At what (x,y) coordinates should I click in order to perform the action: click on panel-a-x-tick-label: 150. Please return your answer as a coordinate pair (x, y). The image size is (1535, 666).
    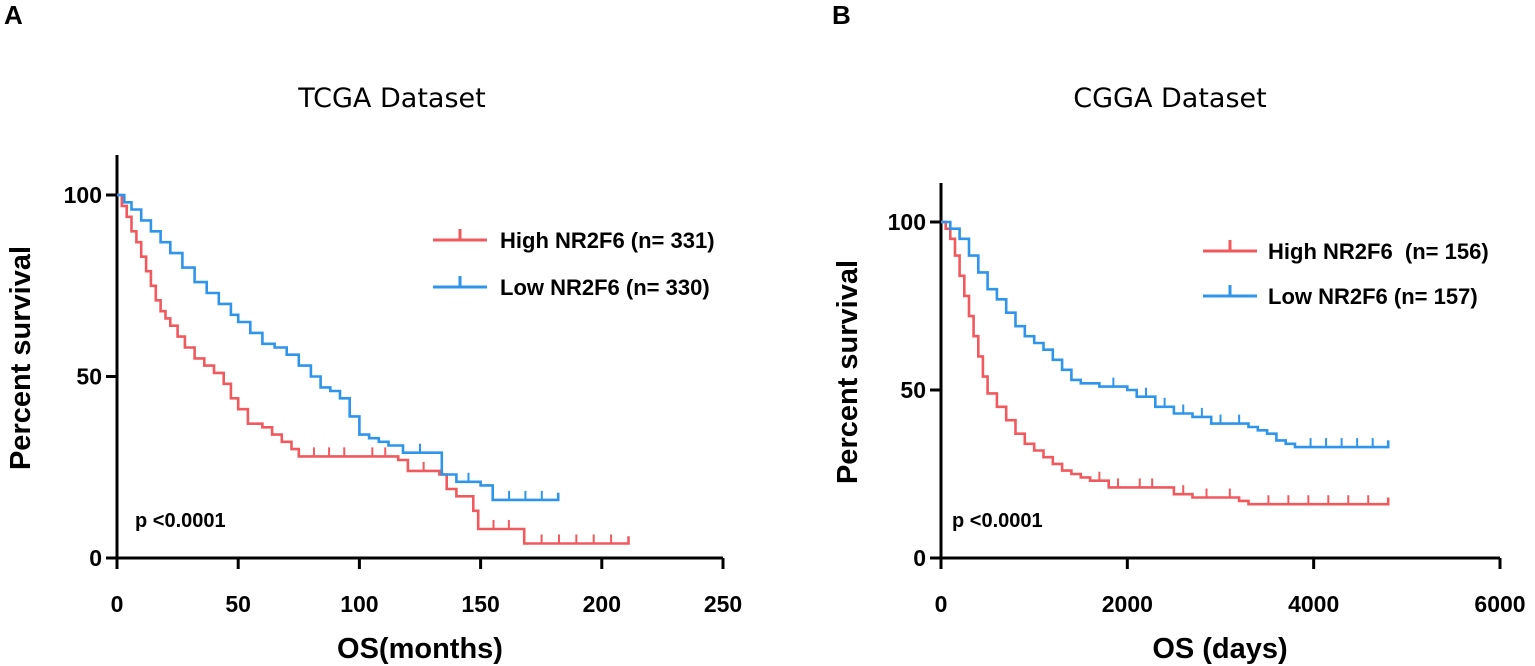
    Looking at the image, I should click on (480, 604).